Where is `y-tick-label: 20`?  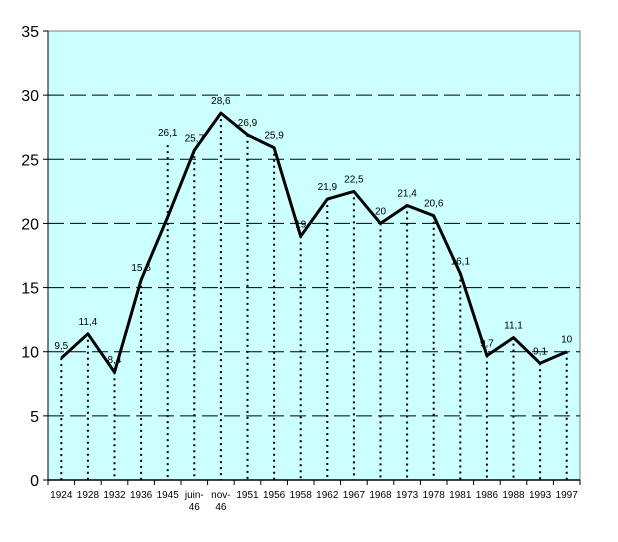 y-tick-label: 20 is located at coordinates (30, 224).